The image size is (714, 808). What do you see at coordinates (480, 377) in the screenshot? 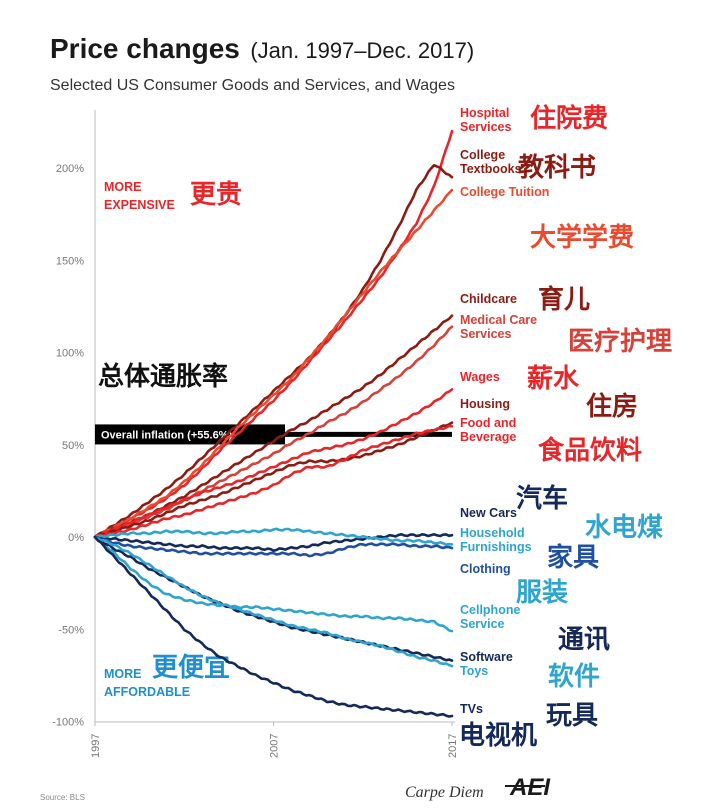
I see `series-label-wages: Wages` at bounding box center [480, 377].